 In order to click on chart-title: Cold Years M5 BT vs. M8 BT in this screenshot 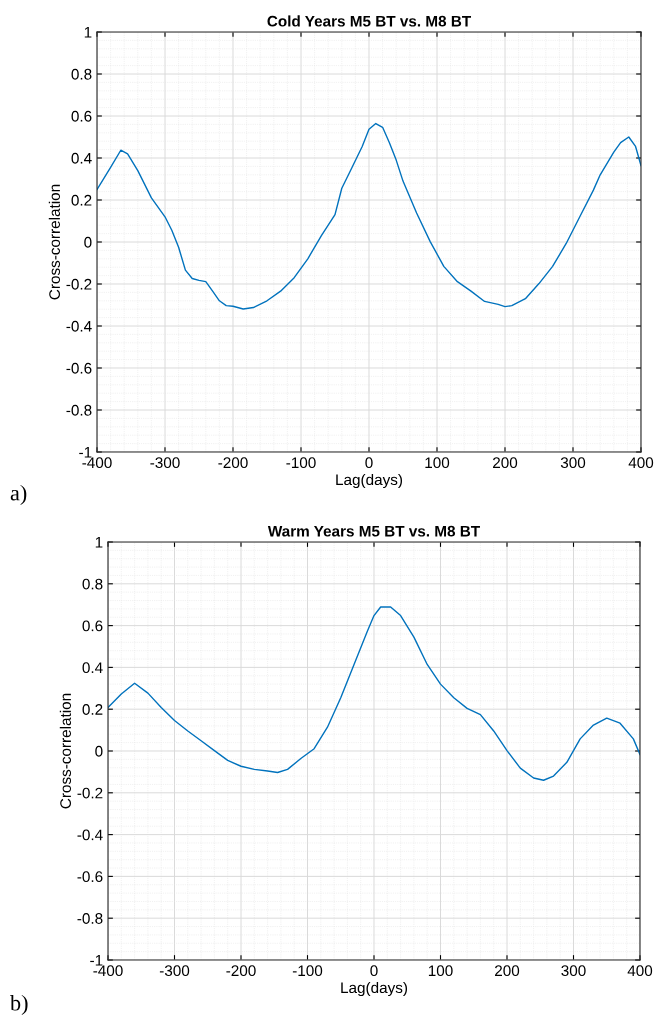, I will do `click(369, 21)`.